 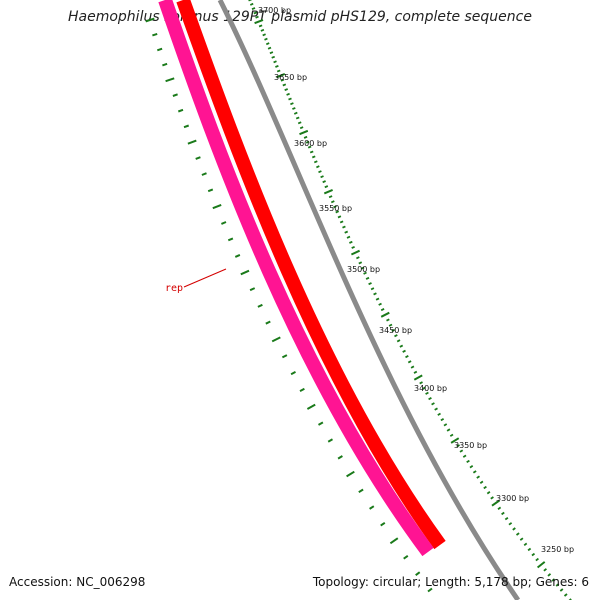 I want to click on gene-label-rep: rep, so click(x=174, y=288).